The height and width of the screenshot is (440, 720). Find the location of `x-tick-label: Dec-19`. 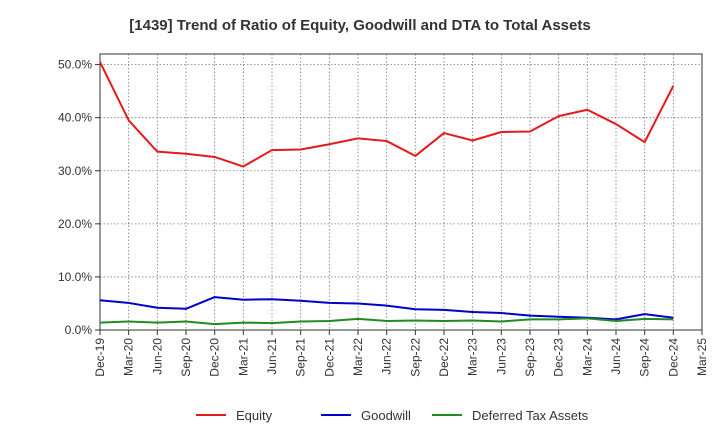

x-tick-label: Dec-19 is located at coordinates (100, 357).